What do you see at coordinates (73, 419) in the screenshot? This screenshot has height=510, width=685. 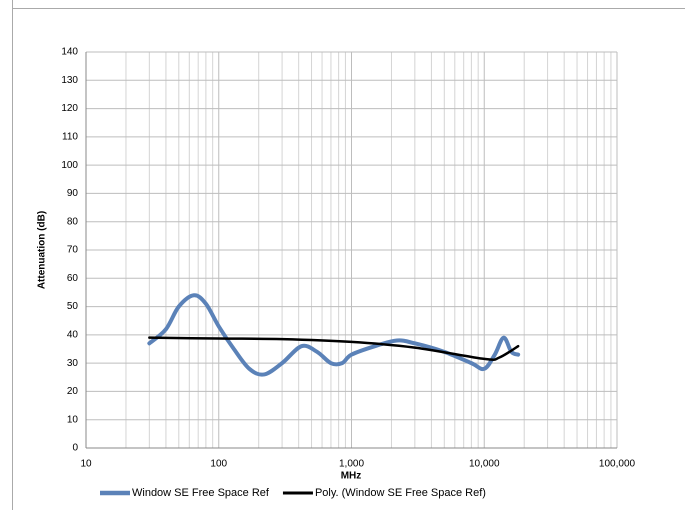 I see `y-tick-label: 10` at bounding box center [73, 419].